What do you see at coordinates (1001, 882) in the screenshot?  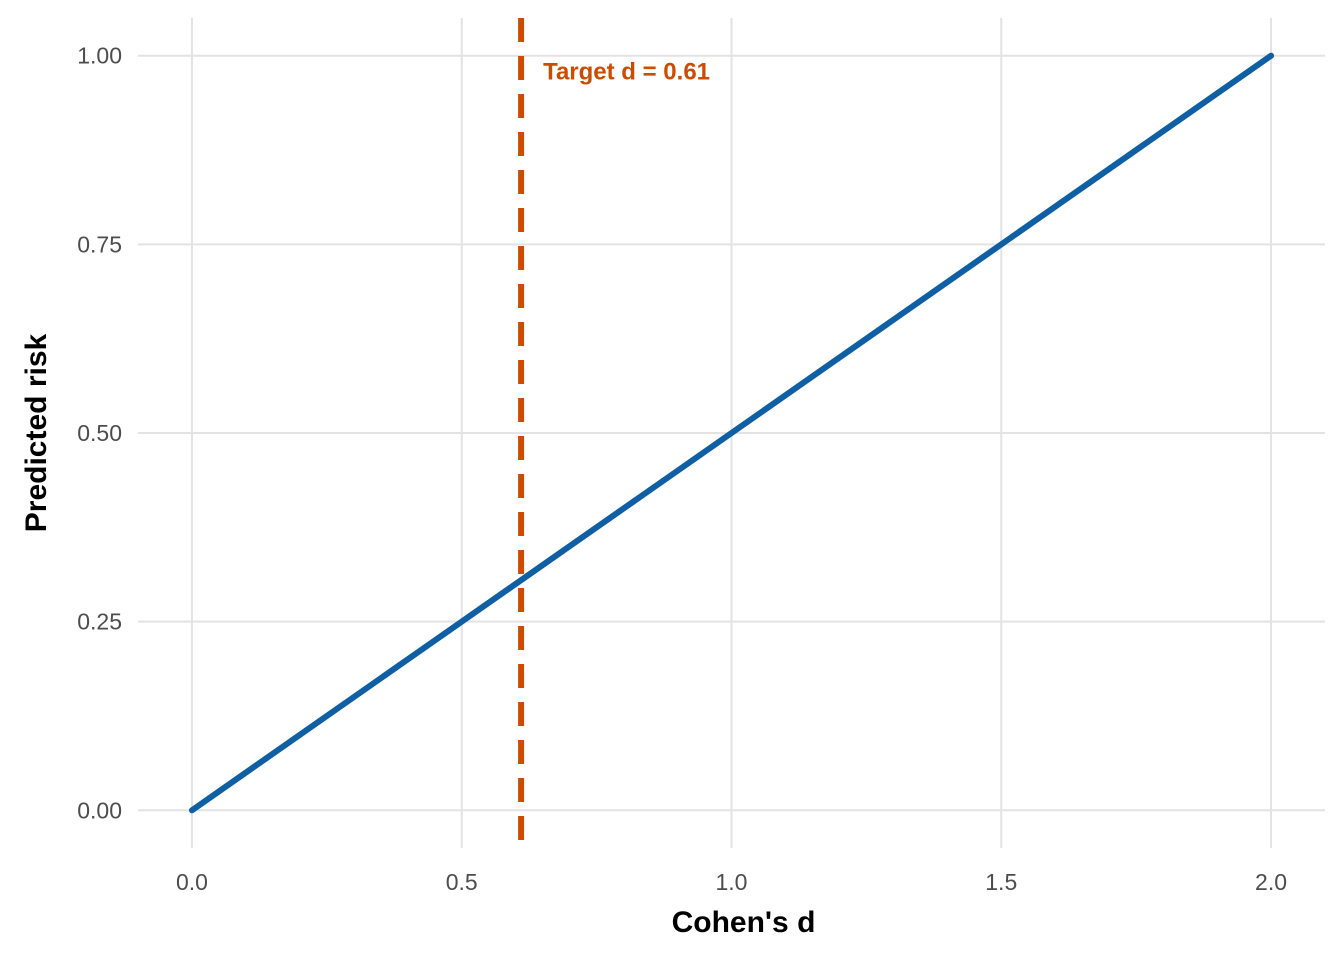 I see `x-tick-label-3: 1.5` at bounding box center [1001, 882].